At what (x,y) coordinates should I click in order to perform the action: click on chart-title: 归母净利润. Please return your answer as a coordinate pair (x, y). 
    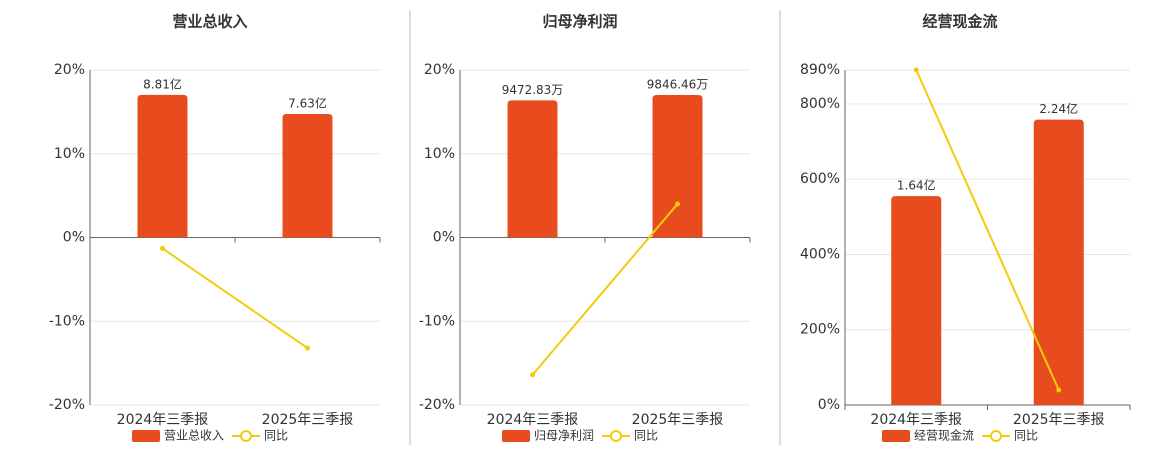
    Looking at the image, I should click on (579, 22).